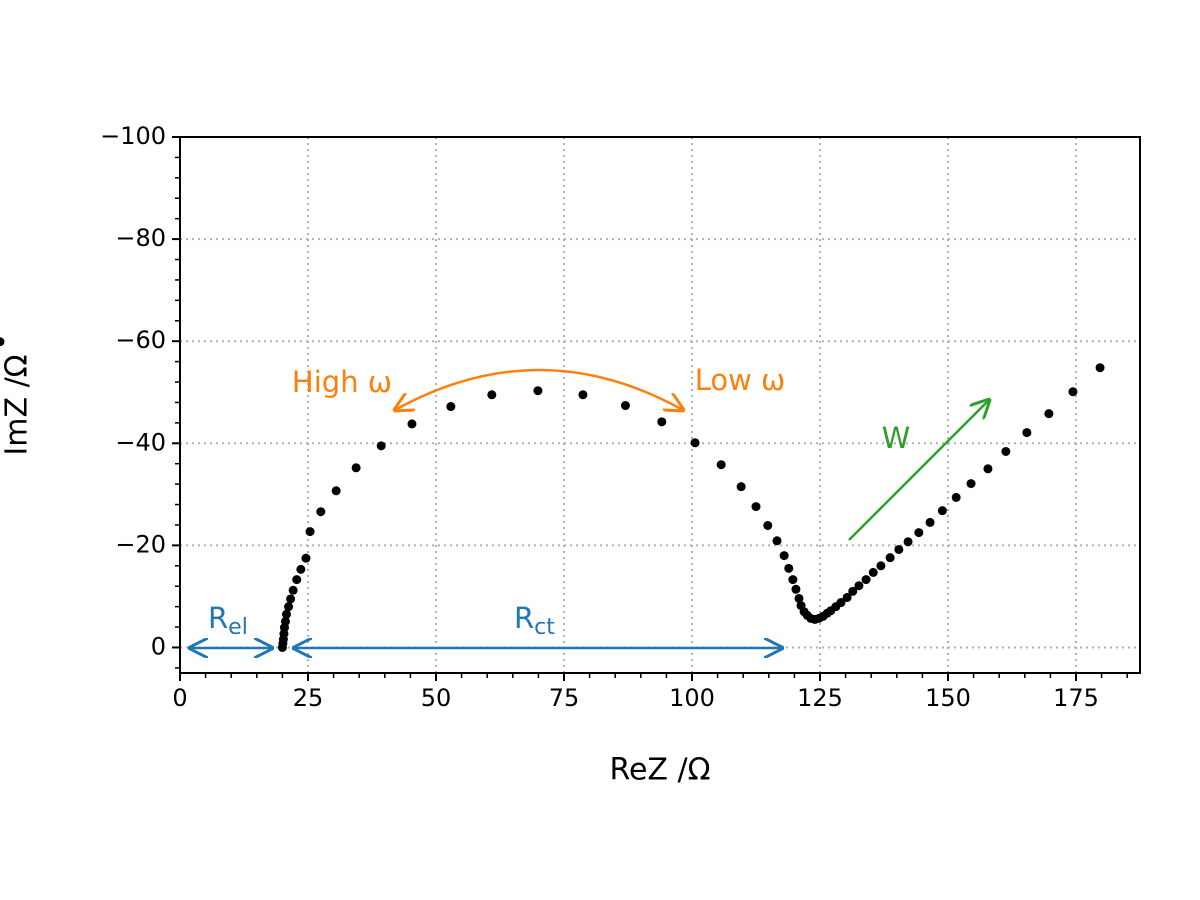  What do you see at coordinates (896, 438) in the screenshot?
I see `annotation: W` at bounding box center [896, 438].